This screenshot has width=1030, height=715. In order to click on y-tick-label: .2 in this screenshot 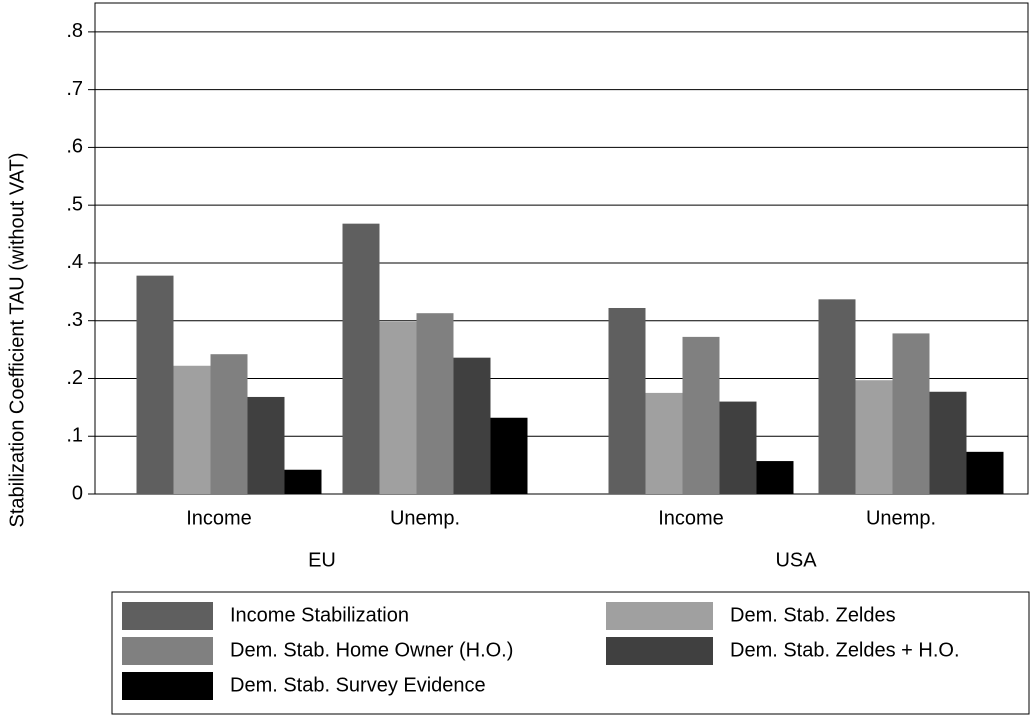, I will do `click(74, 378)`.